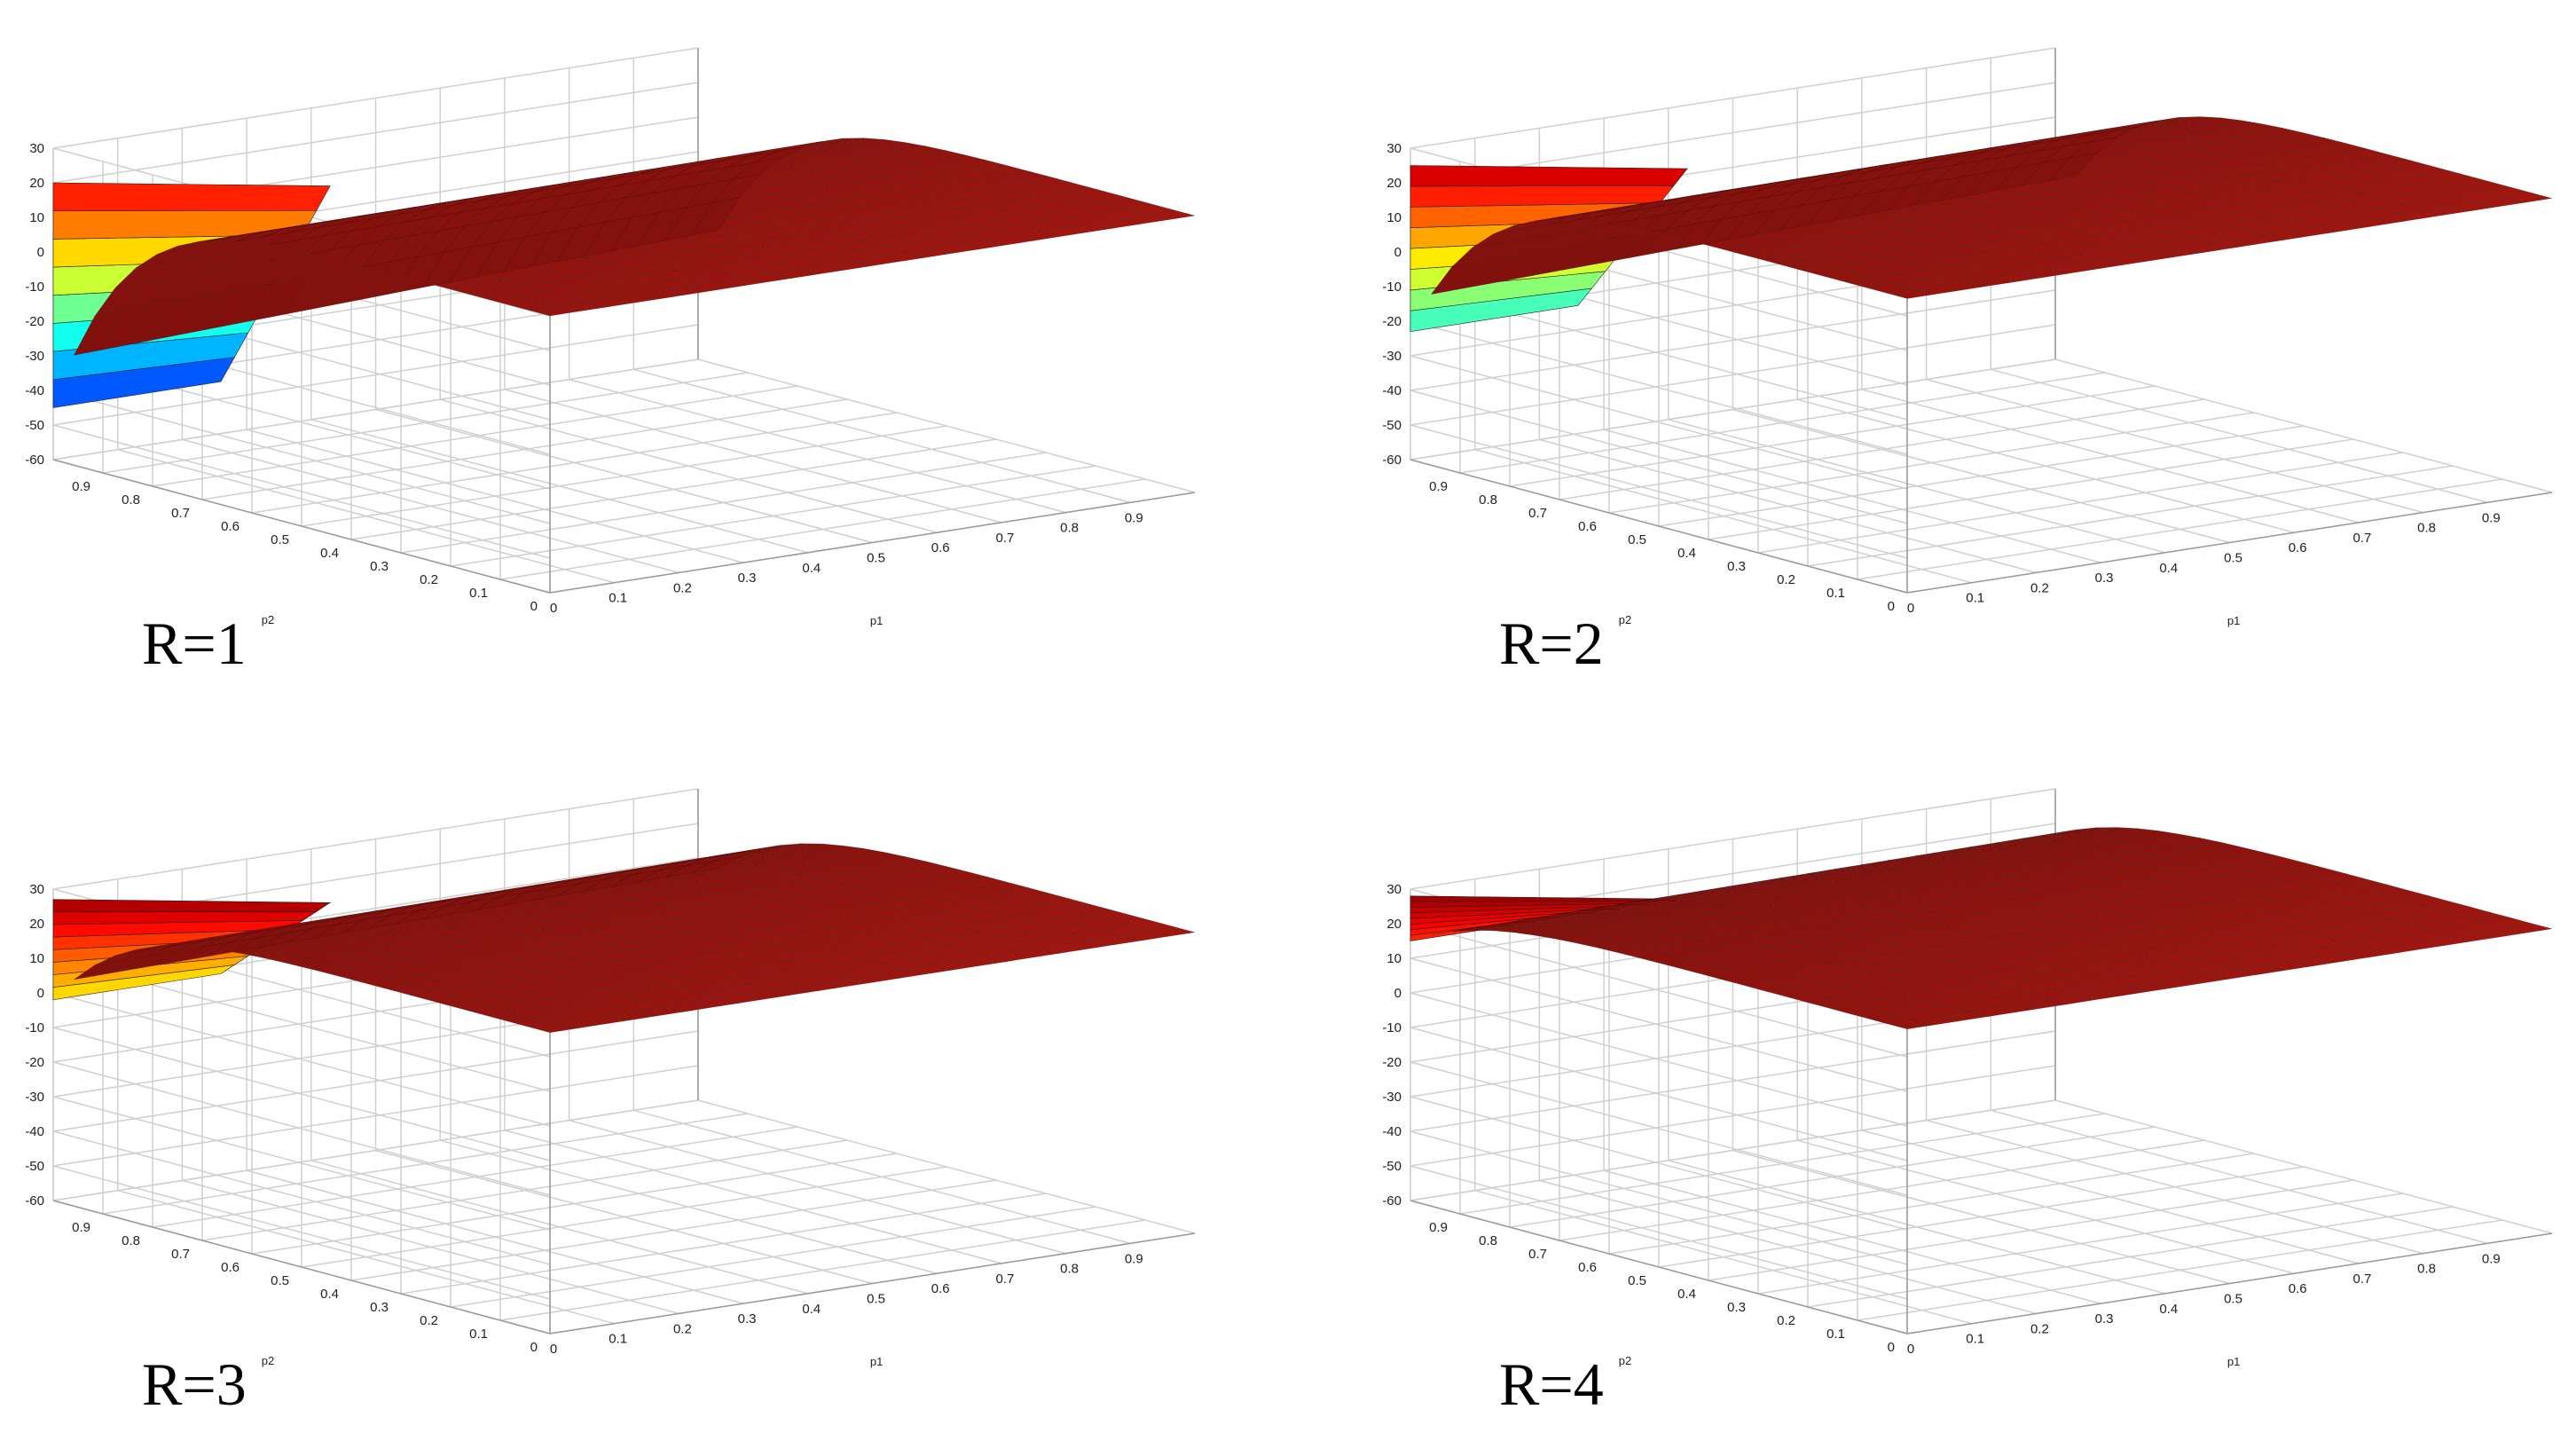 The height and width of the screenshot is (1433, 2576). Describe the element at coordinates (1537, 513) in the screenshot. I see `y-tick-label: 0.7` at that location.